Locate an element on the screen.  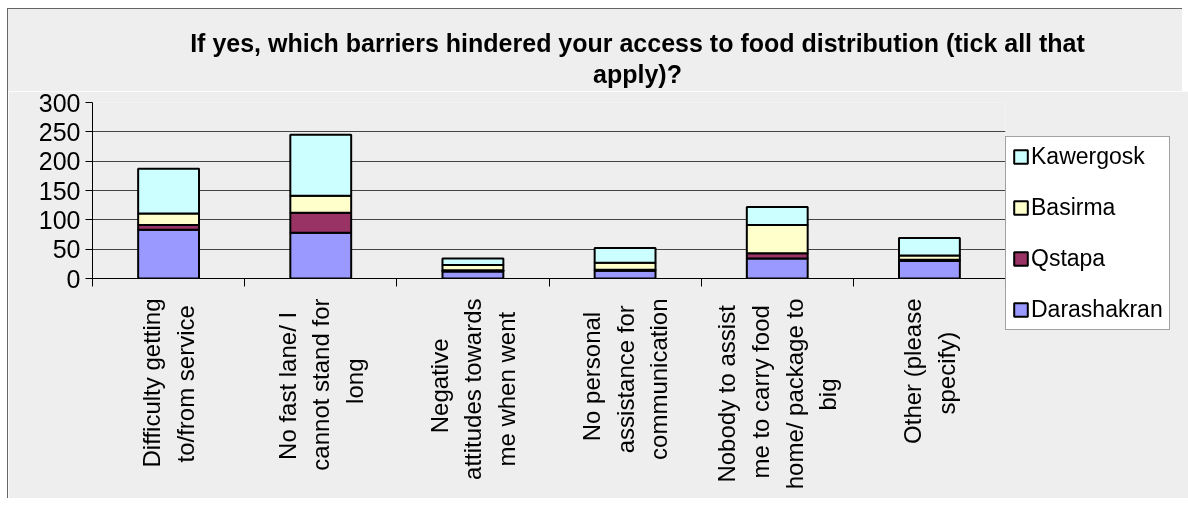
legend-label: Qstapa is located at coordinates (1068, 258).